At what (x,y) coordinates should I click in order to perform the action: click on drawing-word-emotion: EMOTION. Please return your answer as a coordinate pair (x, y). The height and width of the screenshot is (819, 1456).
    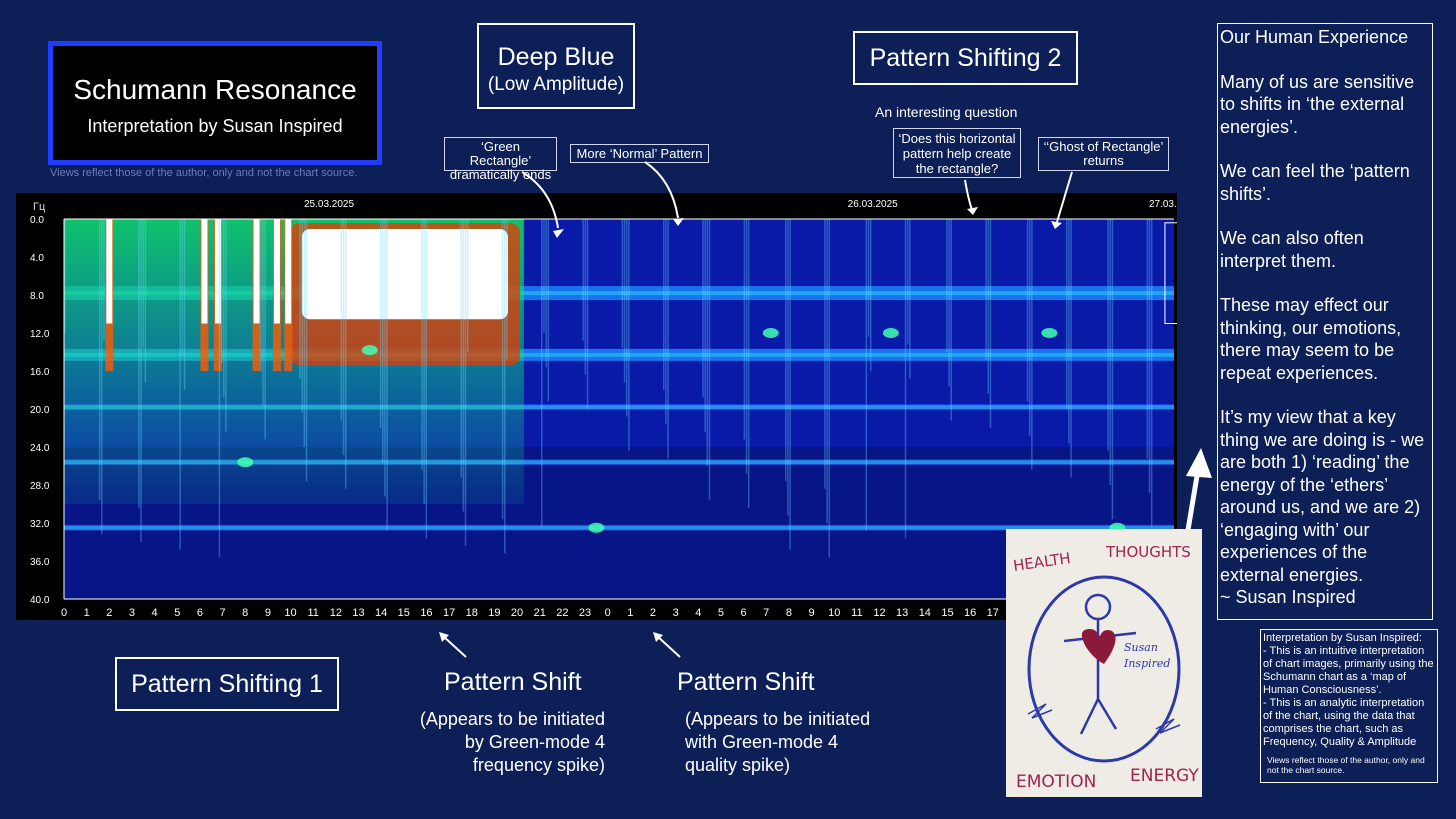
    Looking at the image, I should click on (1056, 782).